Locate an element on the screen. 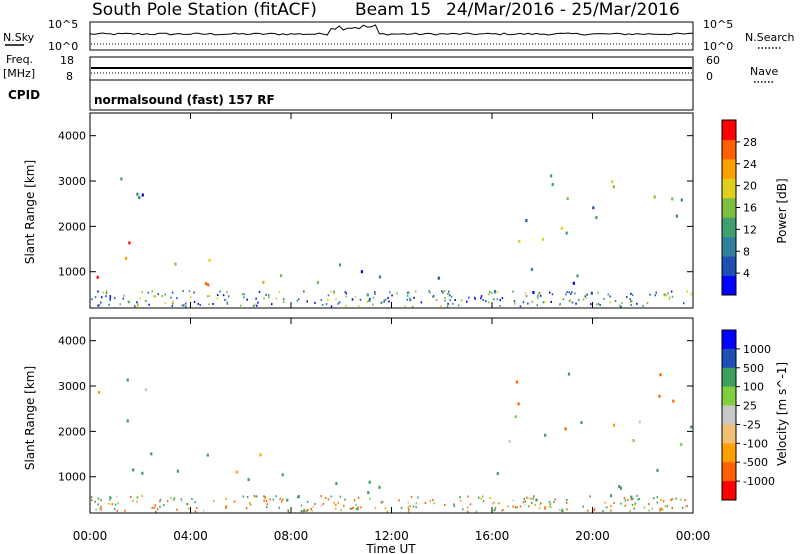 The width and height of the screenshot is (800, 554). x-tick-label: 20:00 is located at coordinates (592, 536).